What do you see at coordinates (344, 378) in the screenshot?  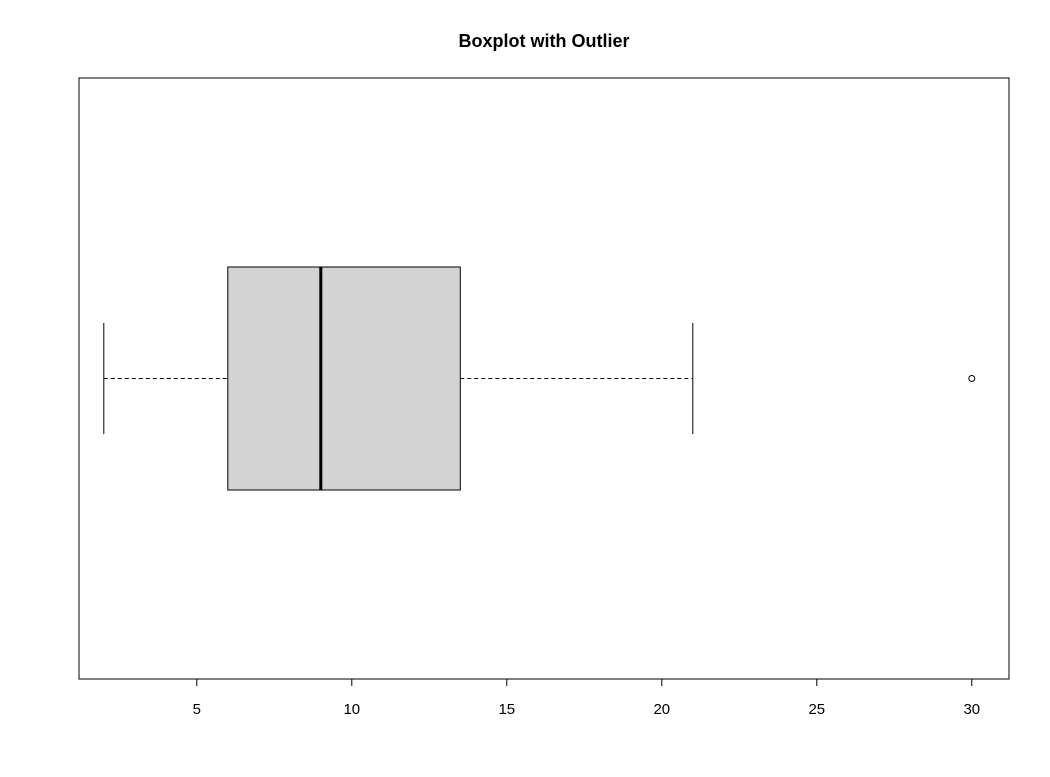 I see `iqr-box` at bounding box center [344, 378].